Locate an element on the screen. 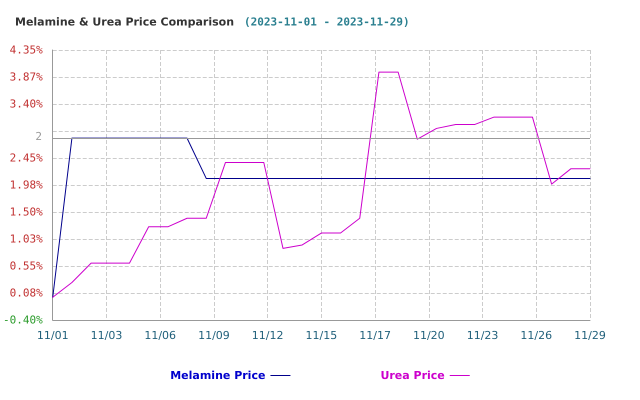 This screenshot has width=640, height=400. x-tick-label: 11/03 is located at coordinates (106, 335).